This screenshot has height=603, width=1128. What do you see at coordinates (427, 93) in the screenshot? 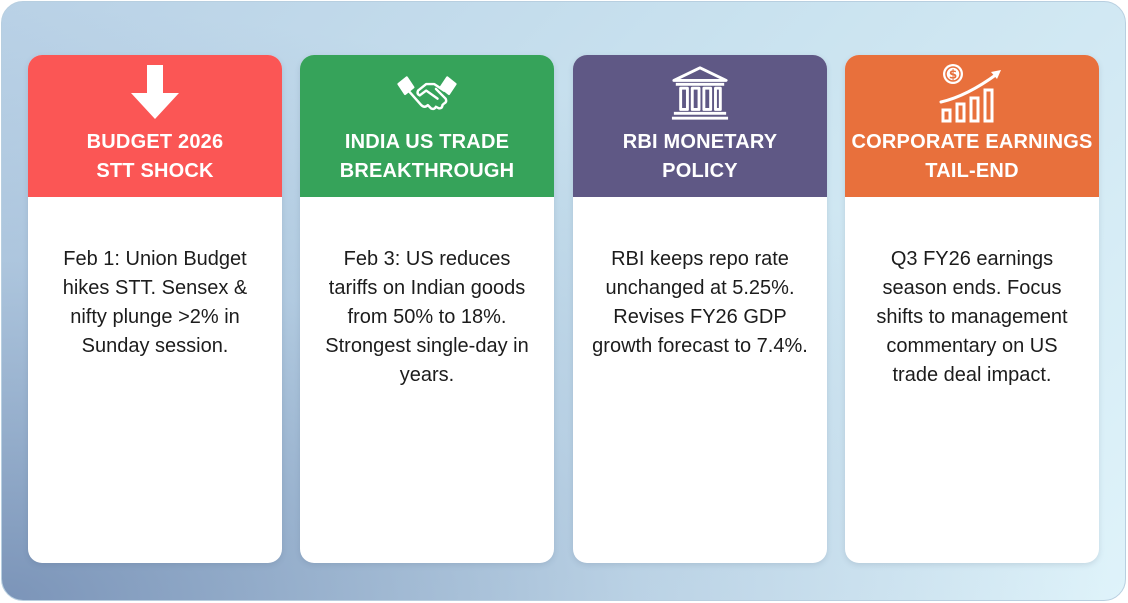
I see `handshake-icon` at bounding box center [427, 93].